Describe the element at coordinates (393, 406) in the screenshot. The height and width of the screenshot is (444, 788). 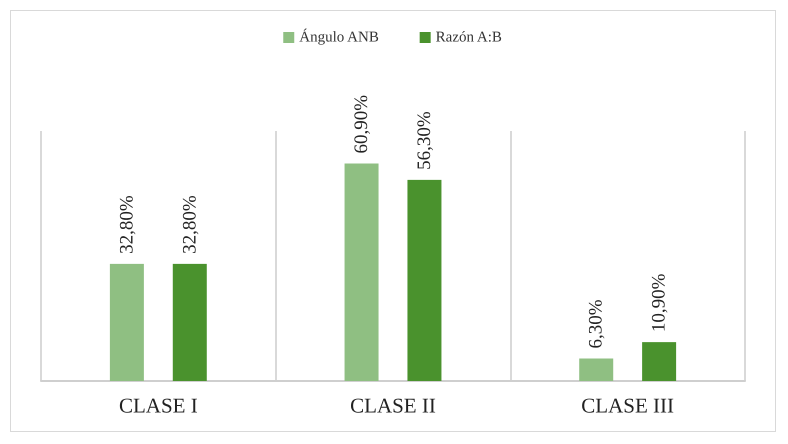
I see `x-tick-label: CLASE II` at that location.